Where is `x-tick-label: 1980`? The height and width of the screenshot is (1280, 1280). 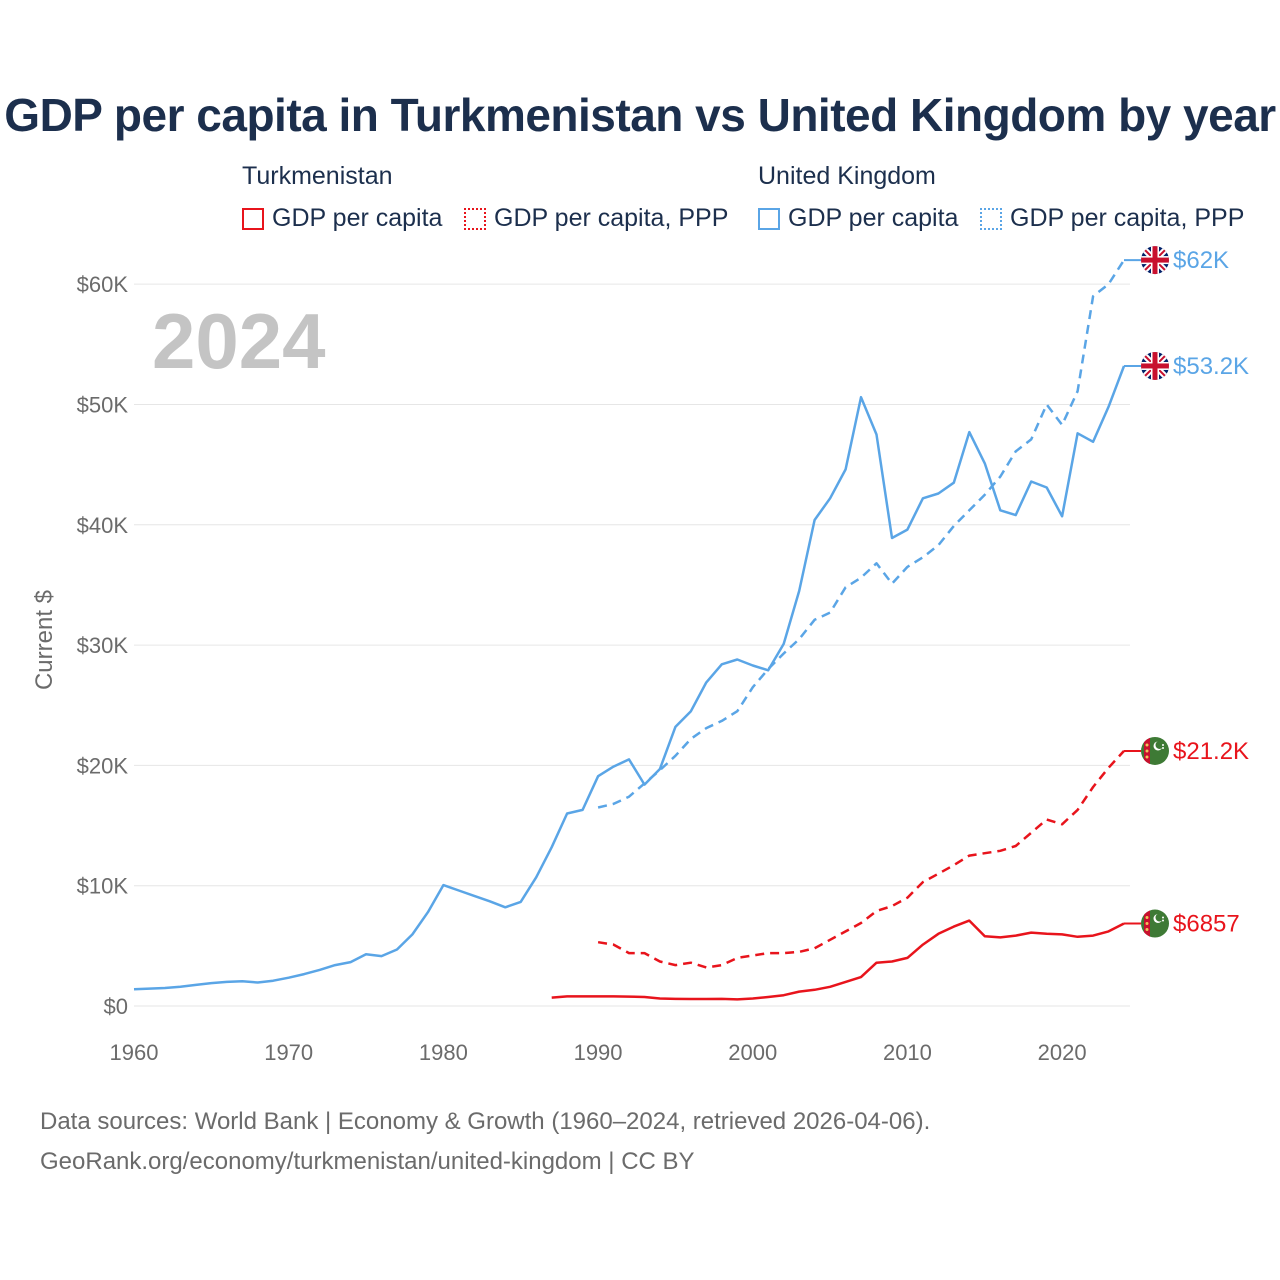
x-tick-label: 1980 is located at coordinates (443, 1052).